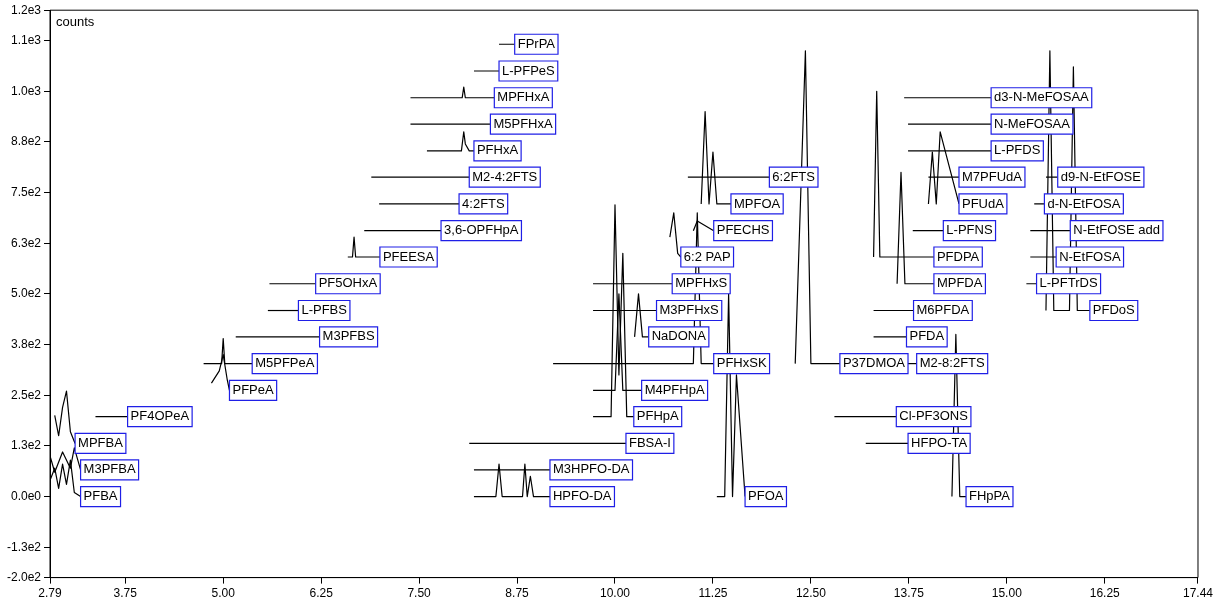  Describe the element at coordinates (26, 394) in the screenshot. I see `y-tick-label: 2.5e2` at that location.